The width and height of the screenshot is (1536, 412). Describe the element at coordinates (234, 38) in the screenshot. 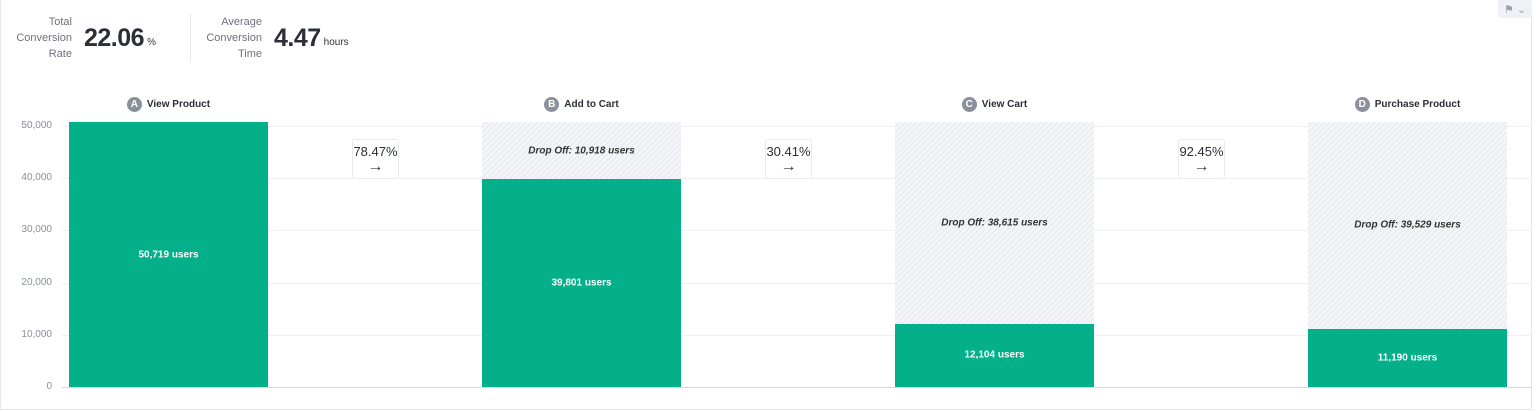

I see `metric-label: Average Conversion Time` at that location.